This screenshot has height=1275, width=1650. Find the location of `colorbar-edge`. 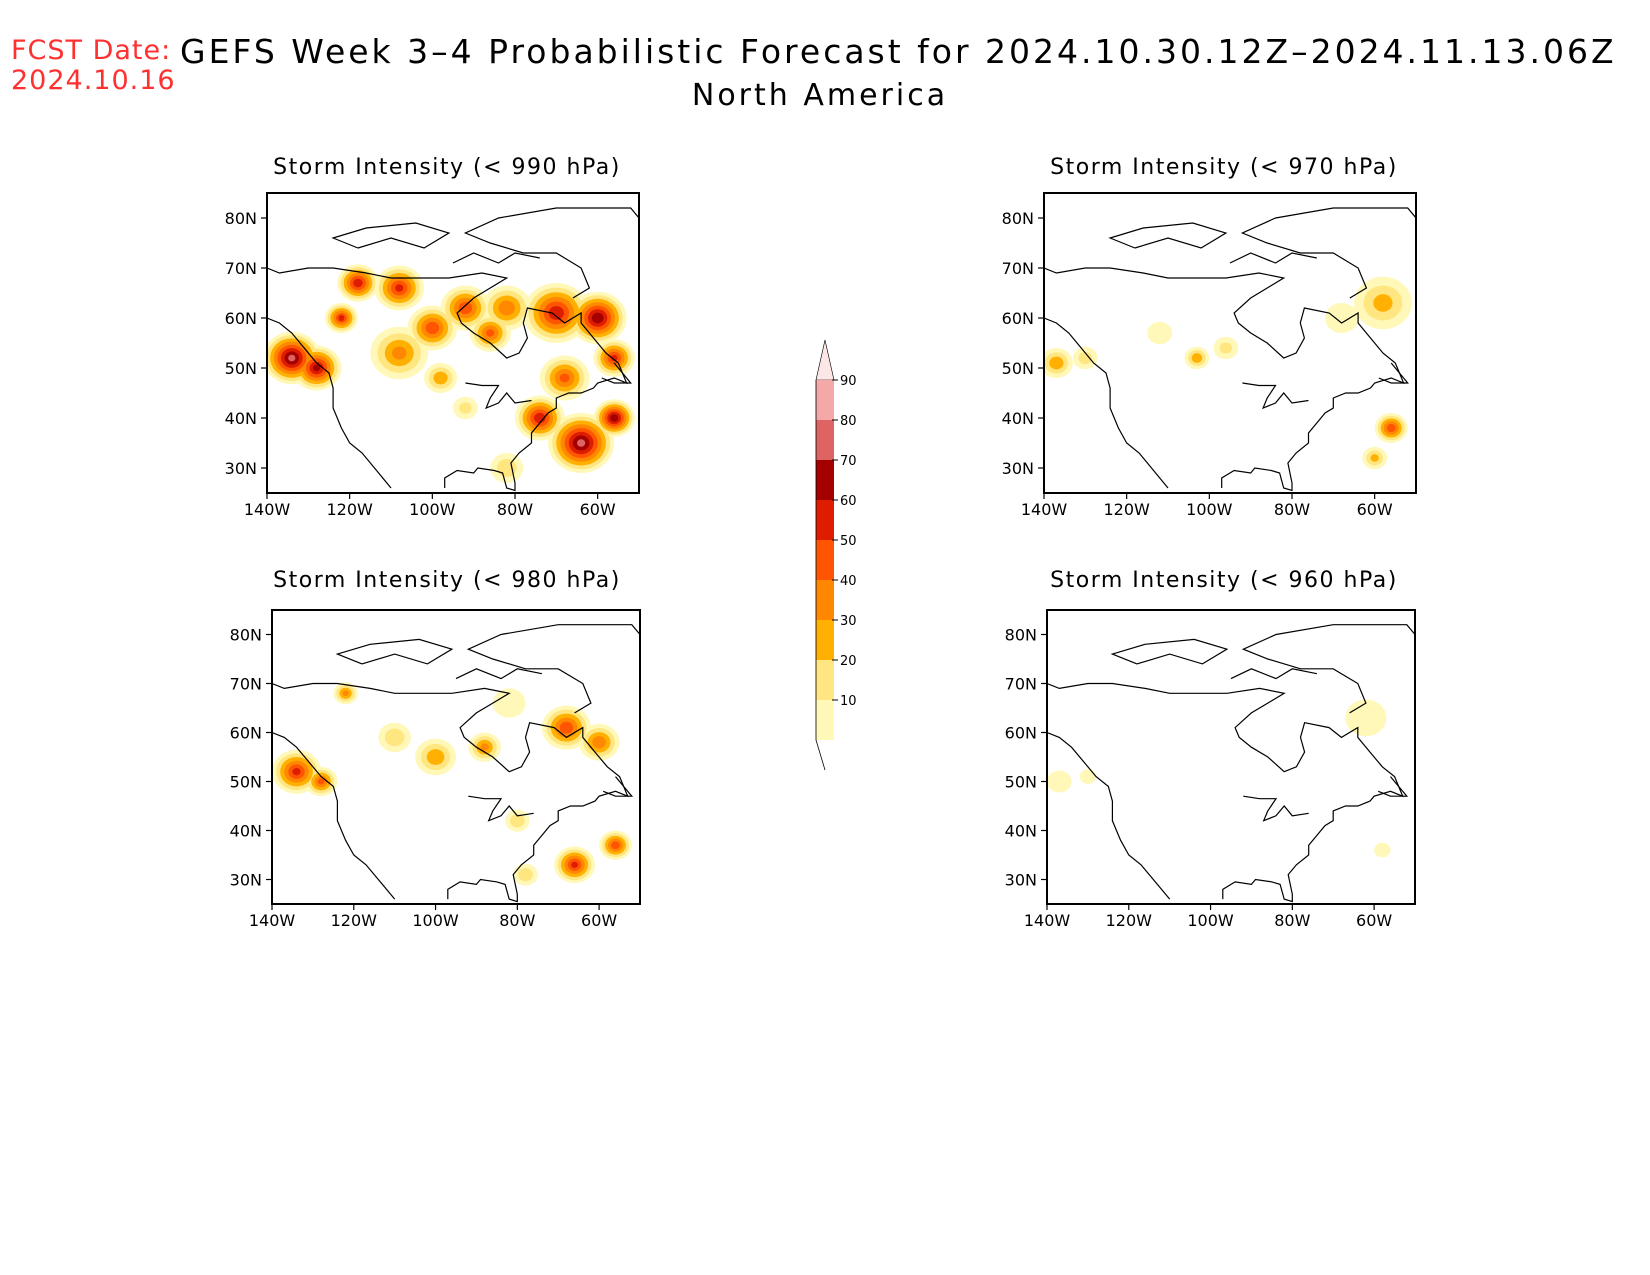

colorbar-edge is located at coordinates (820, 575).